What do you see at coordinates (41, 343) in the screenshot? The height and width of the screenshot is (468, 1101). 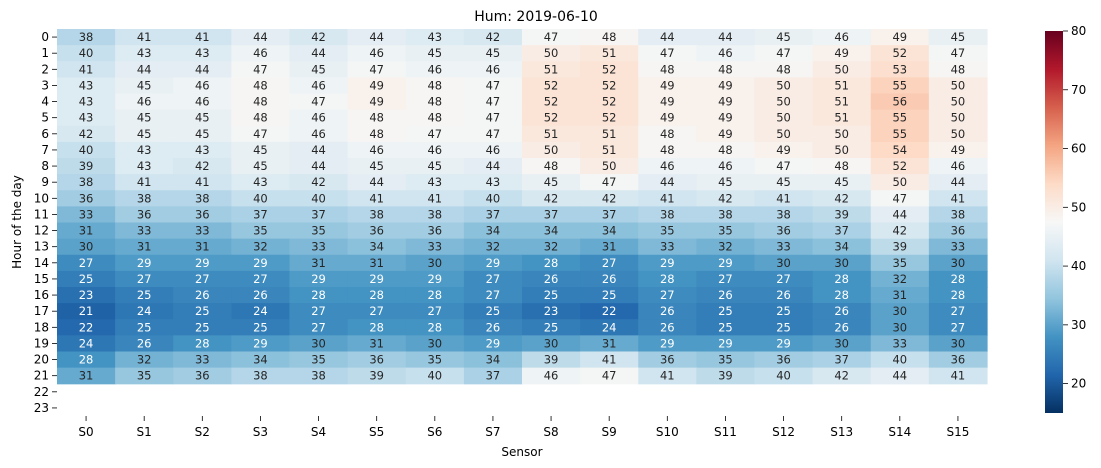 I see `y-tick-label: 19` at bounding box center [41, 343].